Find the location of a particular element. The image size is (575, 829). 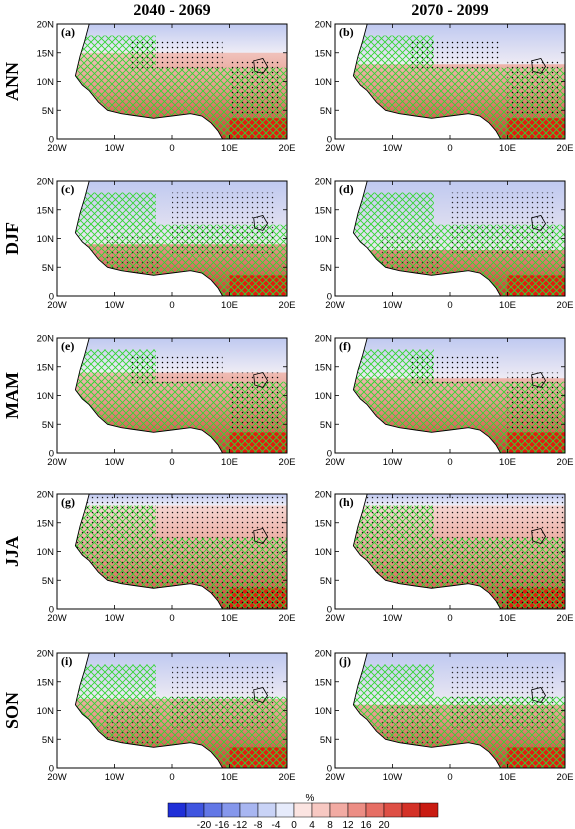

colorbar-tick-label: 4 is located at coordinates (312, 824).